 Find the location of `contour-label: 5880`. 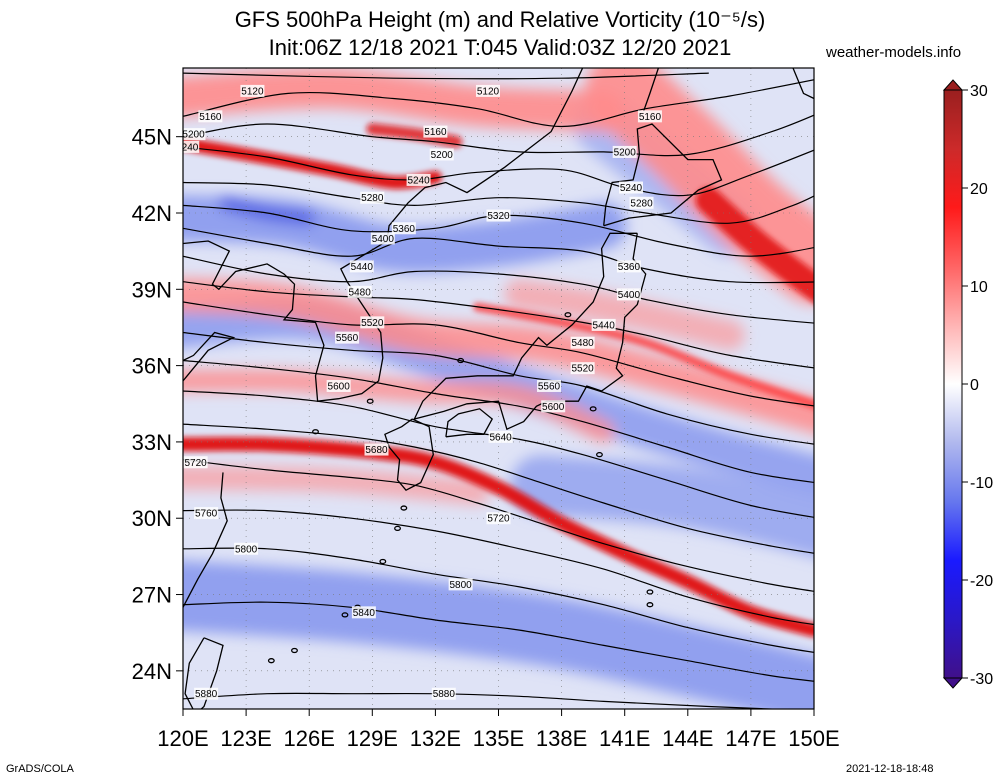

contour-label: 5880 is located at coordinates (206, 693).